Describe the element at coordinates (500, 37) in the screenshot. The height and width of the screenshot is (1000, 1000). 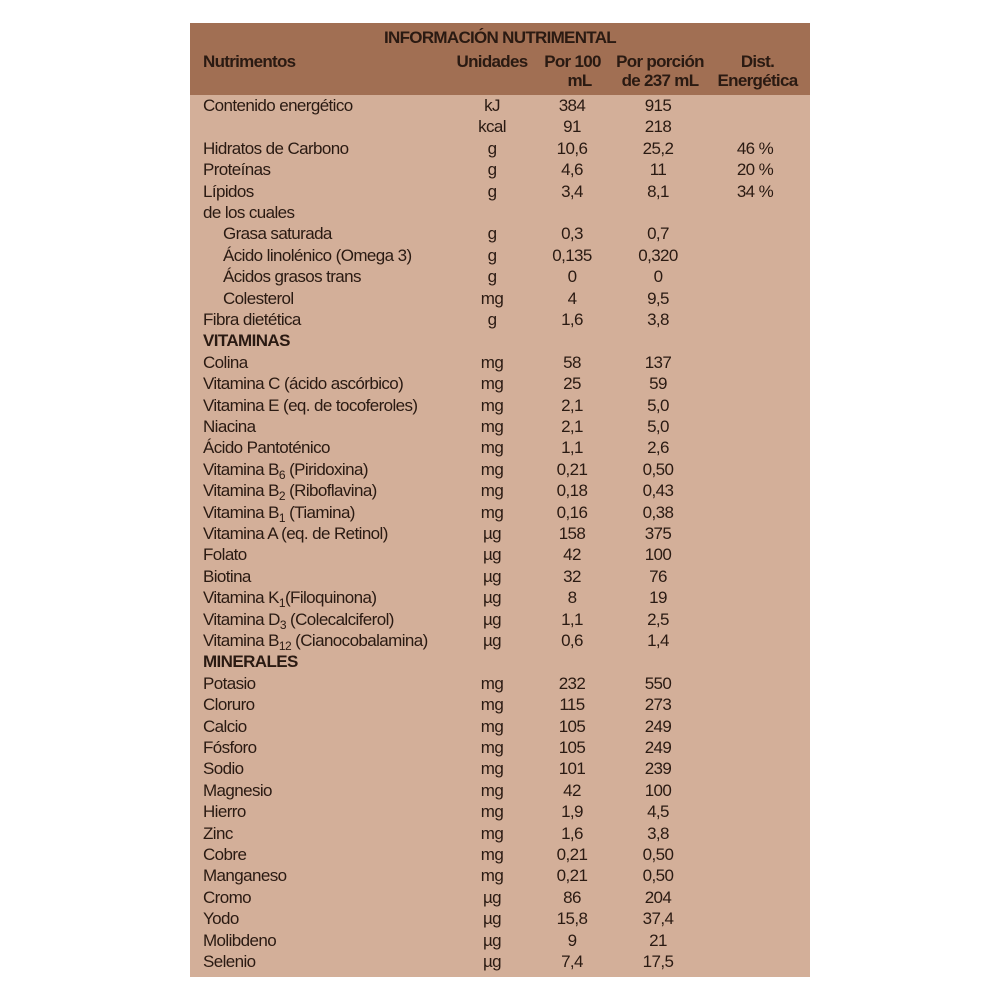
I see `table-title: INFORMACIÓN NUTRIMENTAL` at that location.